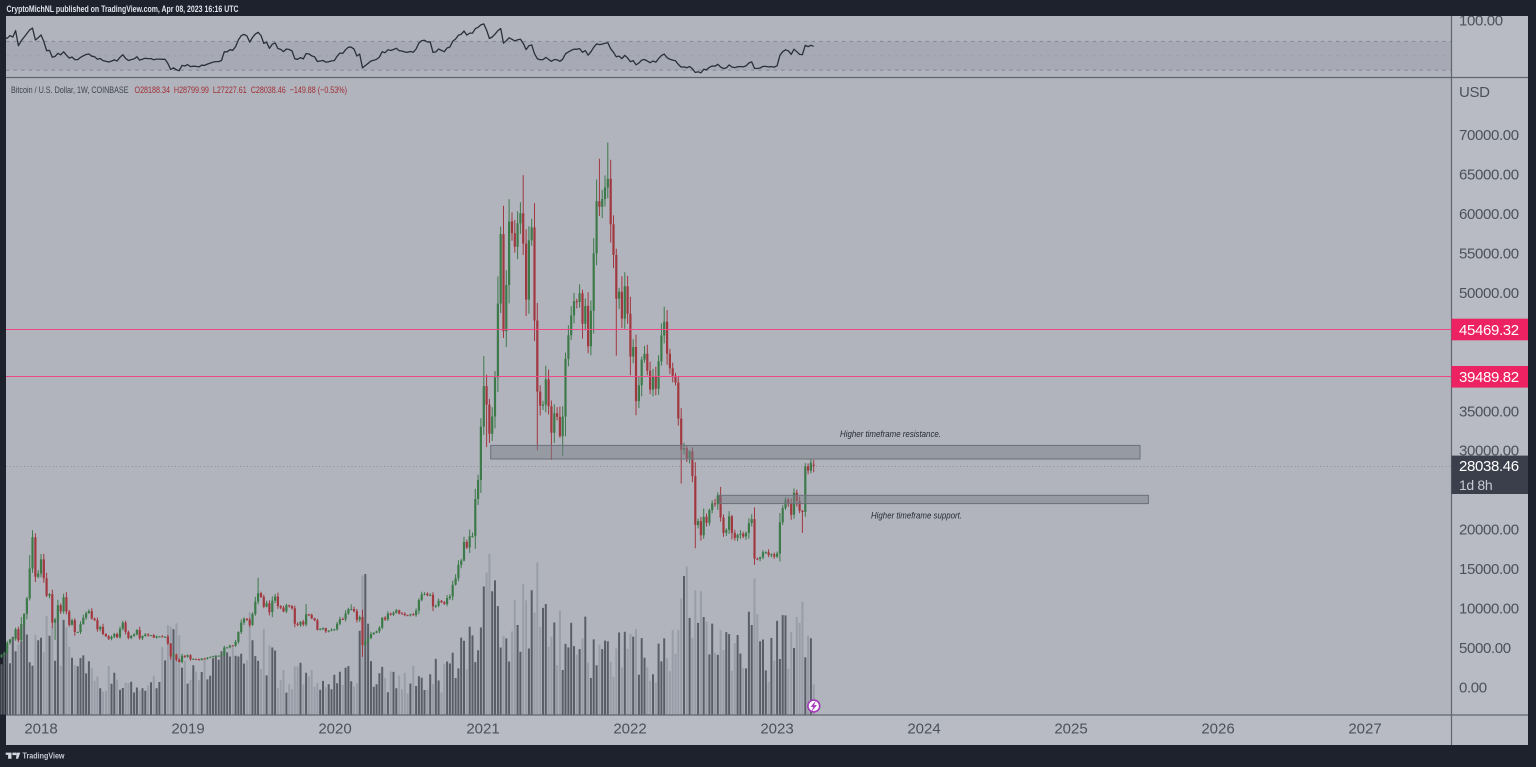  What do you see at coordinates (1489, 411) in the screenshot?
I see `svg-text: 35000.00` at bounding box center [1489, 411].